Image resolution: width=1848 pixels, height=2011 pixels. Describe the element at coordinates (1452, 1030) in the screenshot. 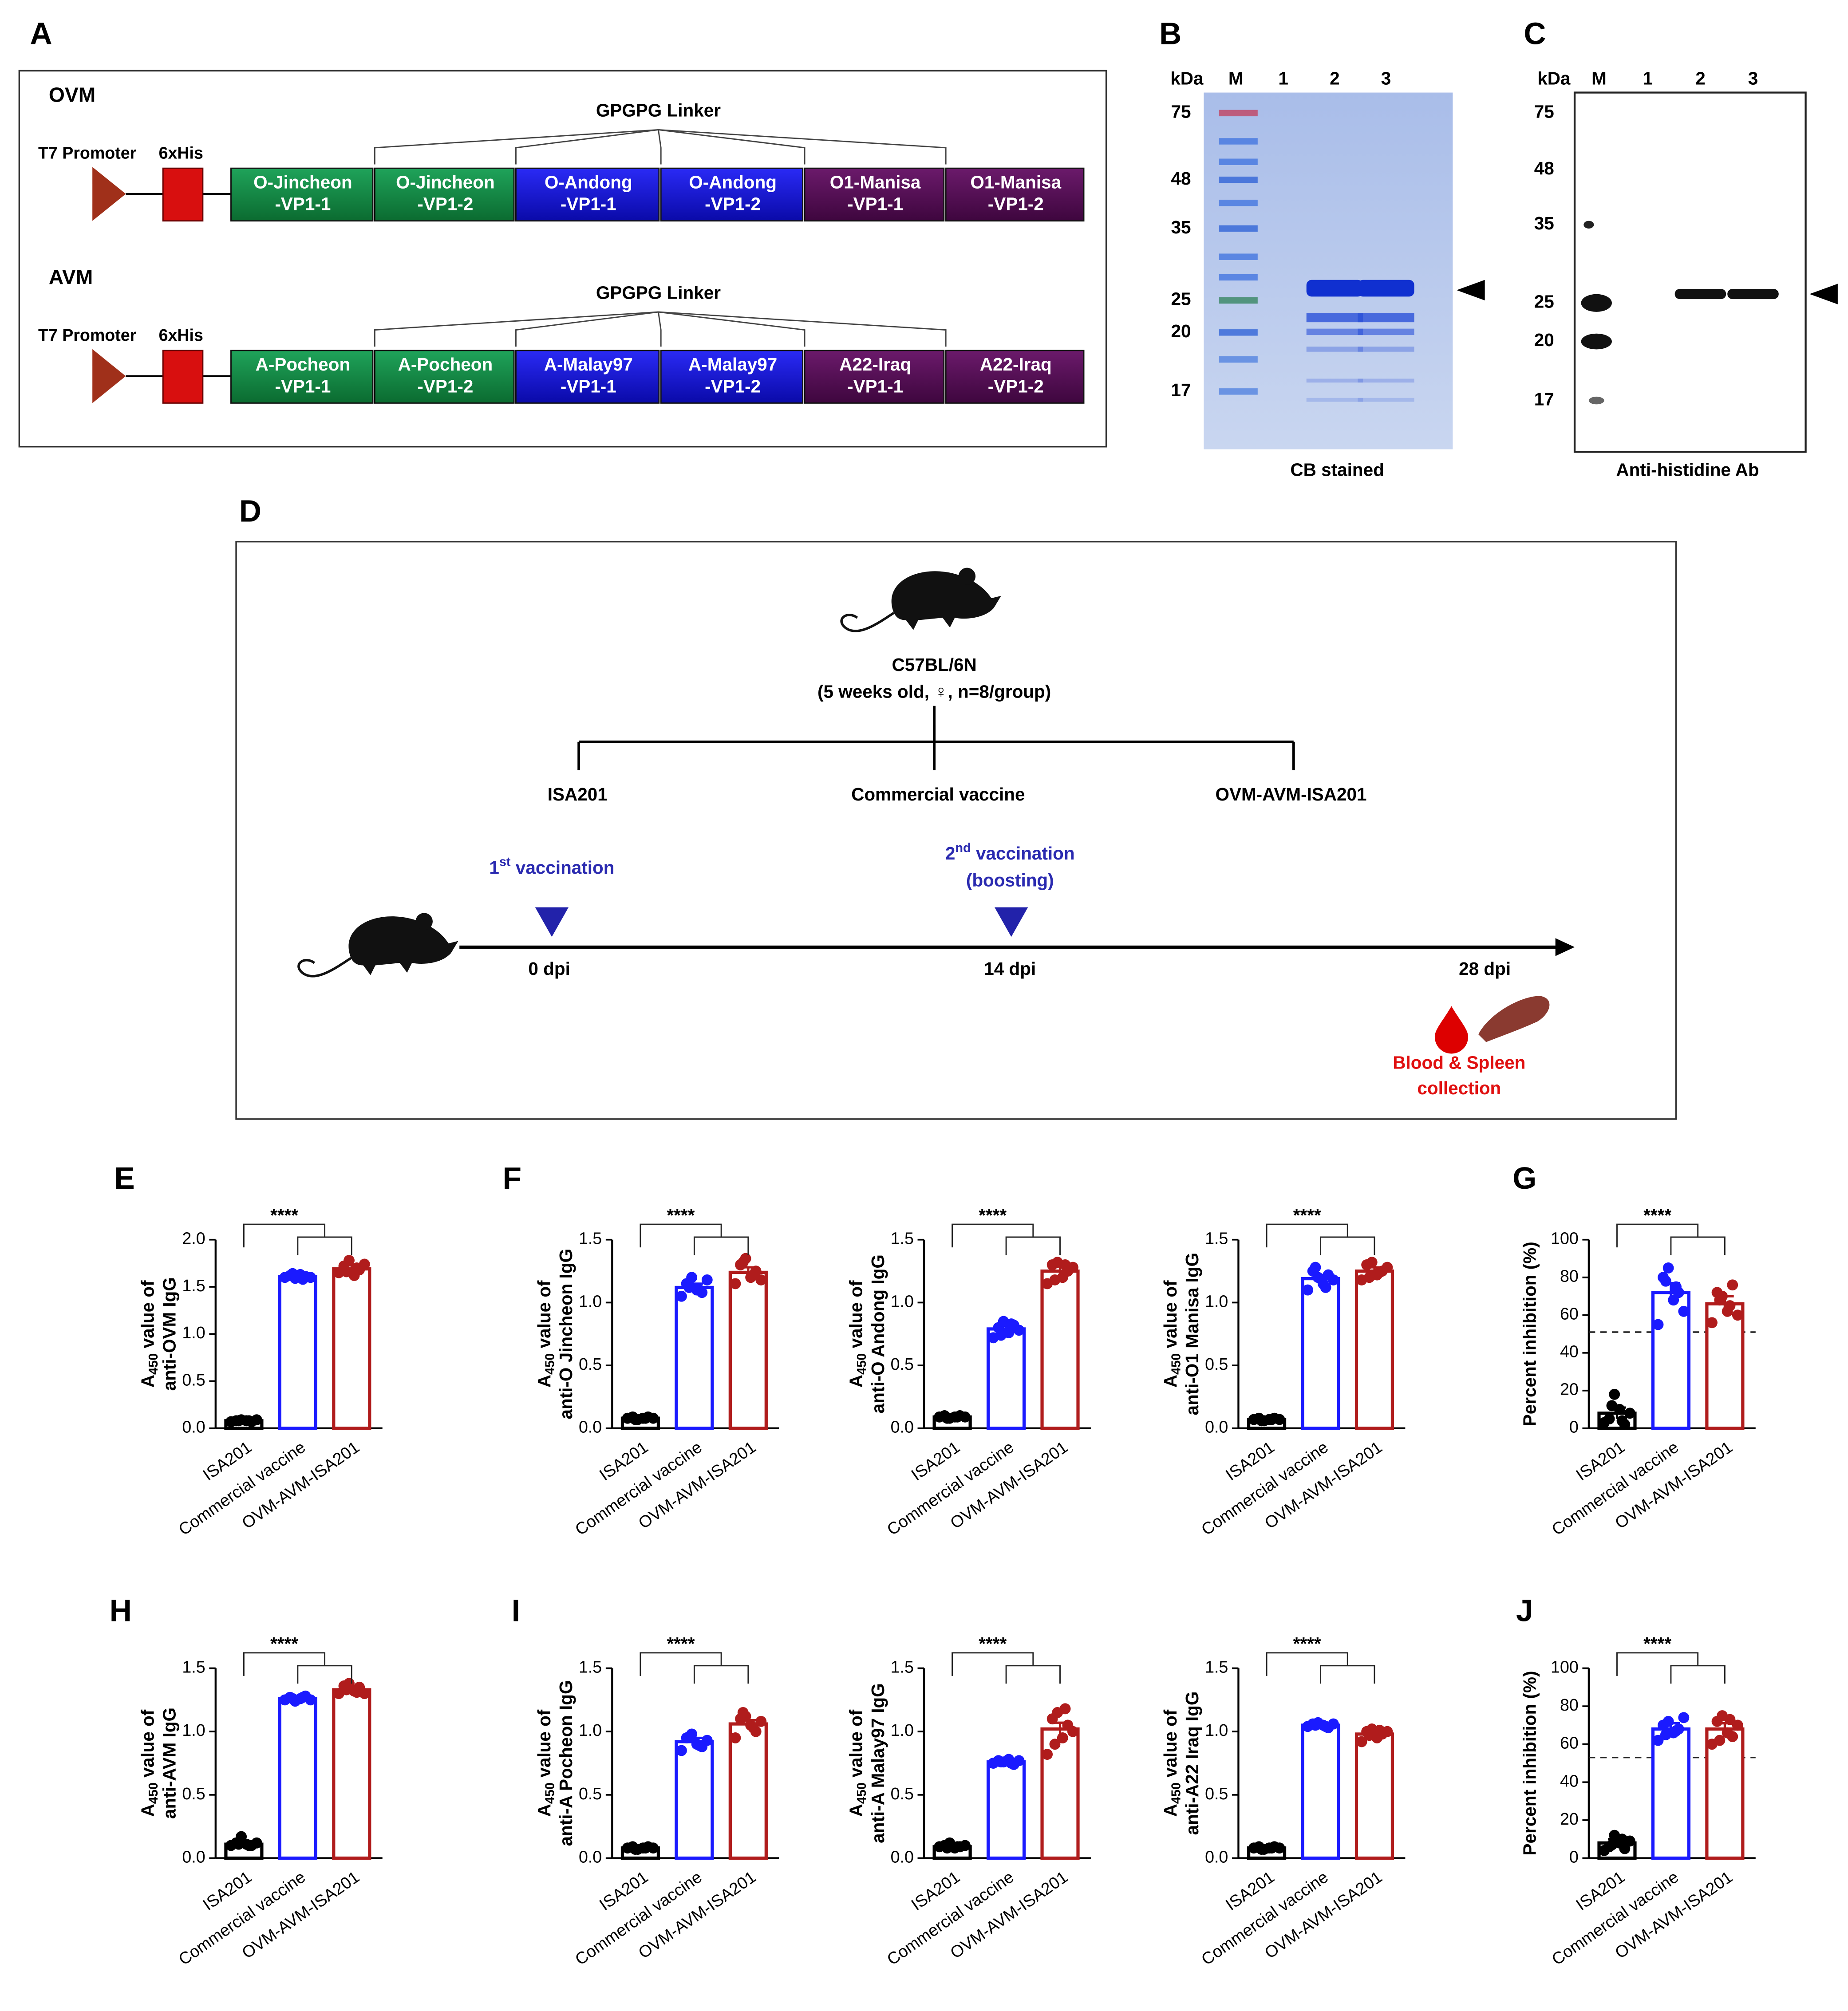

I see `blood-icon` at that location.